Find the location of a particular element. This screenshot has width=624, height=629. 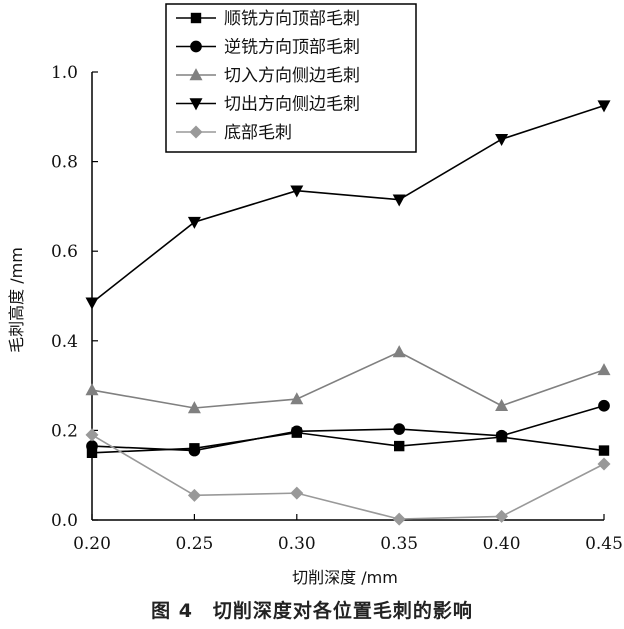

y-tick-label: 0.6 is located at coordinates (64, 252).